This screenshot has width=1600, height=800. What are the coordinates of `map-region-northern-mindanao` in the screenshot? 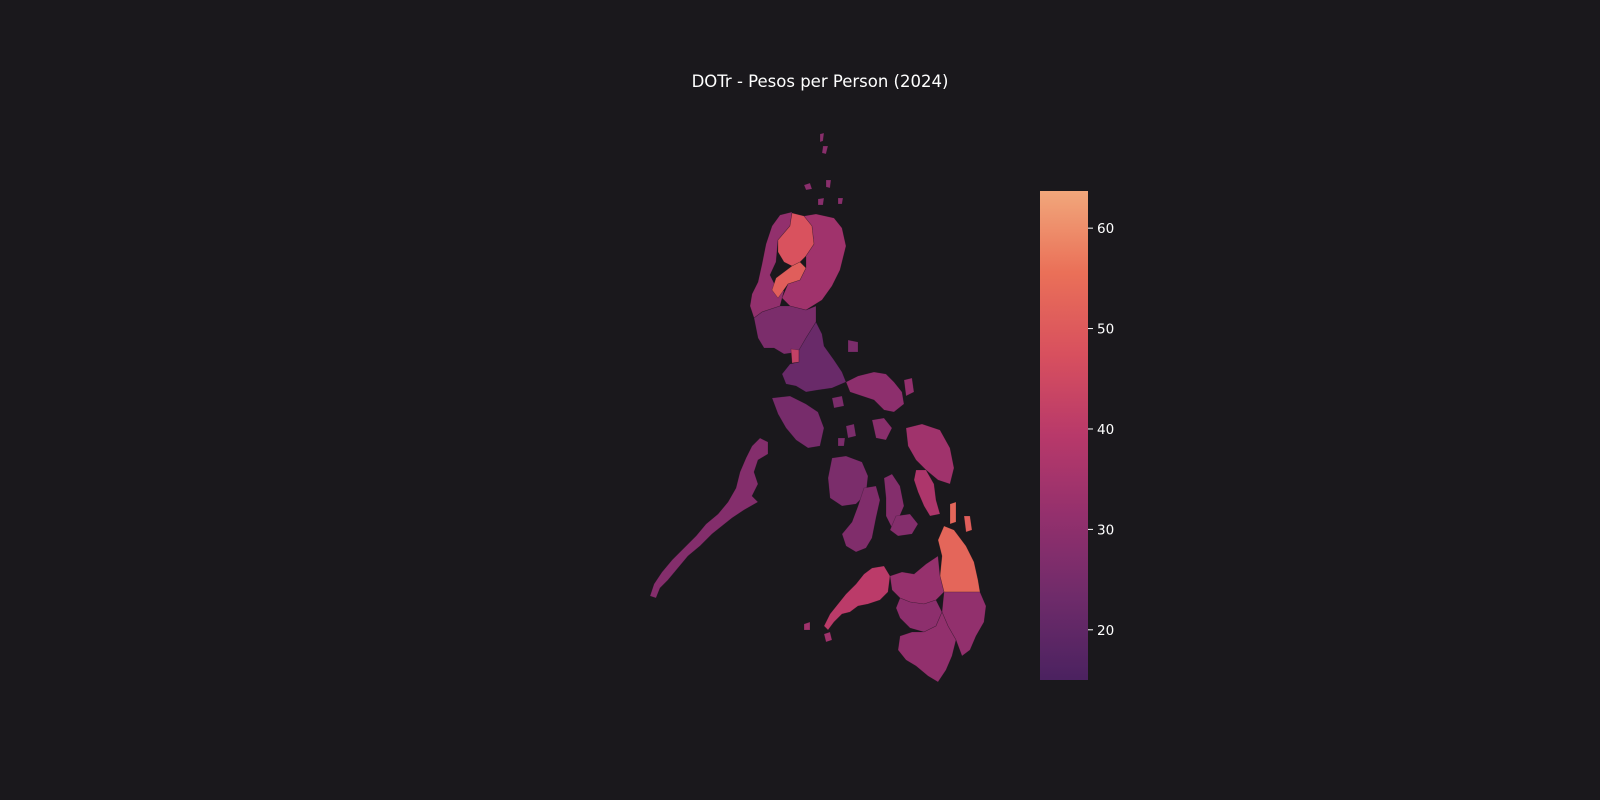 It's located at (917, 580).